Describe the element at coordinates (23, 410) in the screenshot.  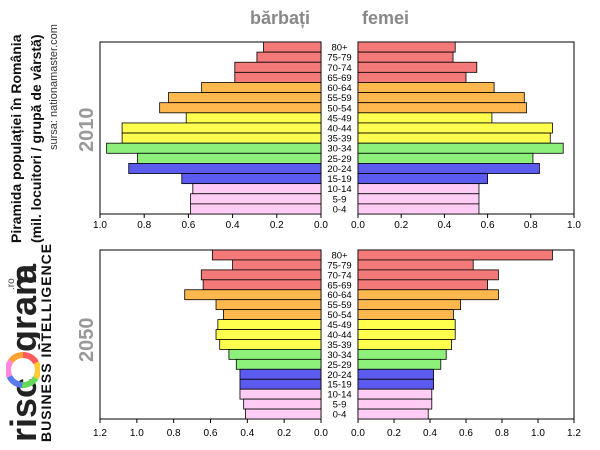
I see `brand-part-1: risc` at that location.